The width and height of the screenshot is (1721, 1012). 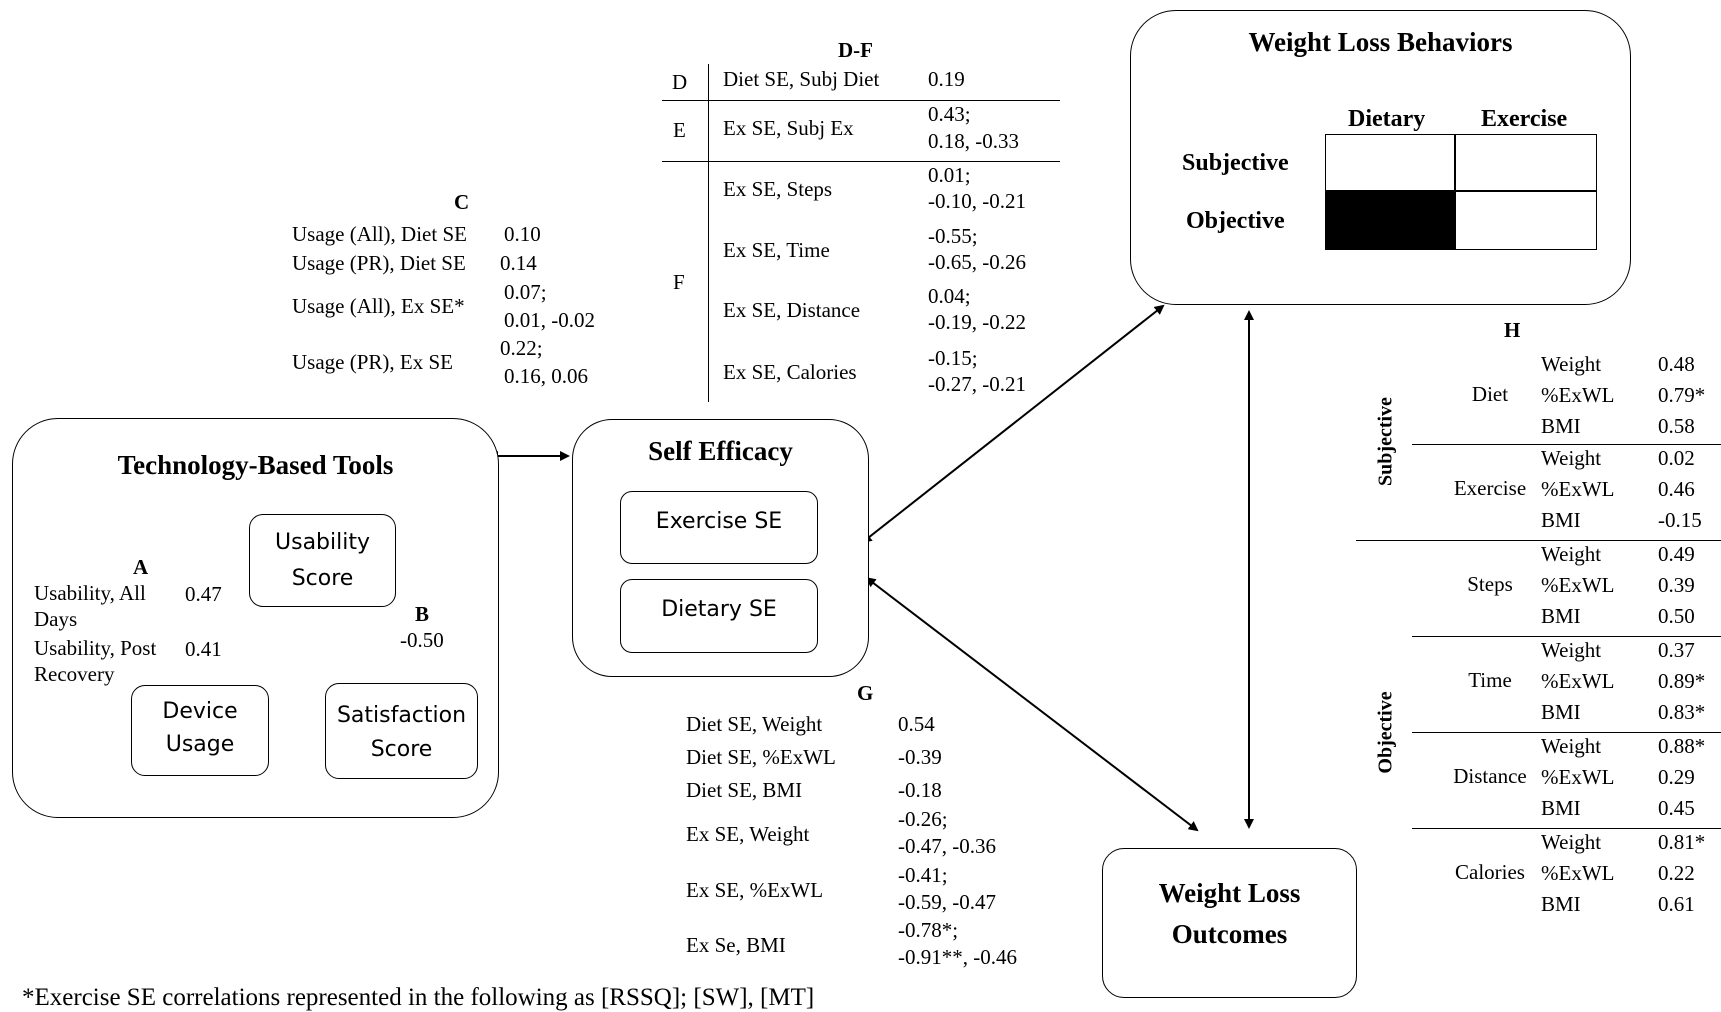 I want to click on df-f-row1-label: Ex SE, Steps, so click(x=778, y=189).